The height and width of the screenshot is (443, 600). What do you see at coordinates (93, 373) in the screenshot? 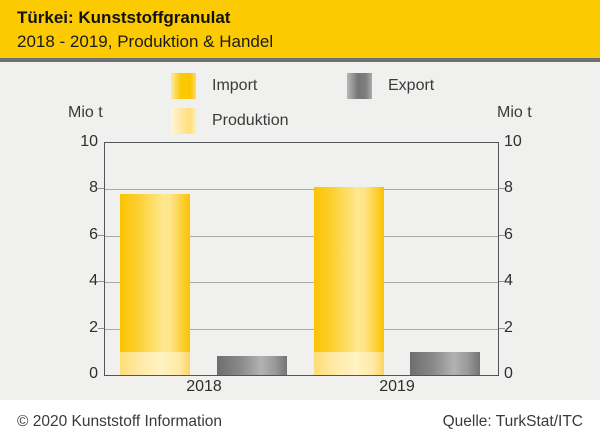
I see `y-tick-label-left: 0` at bounding box center [93, 373].